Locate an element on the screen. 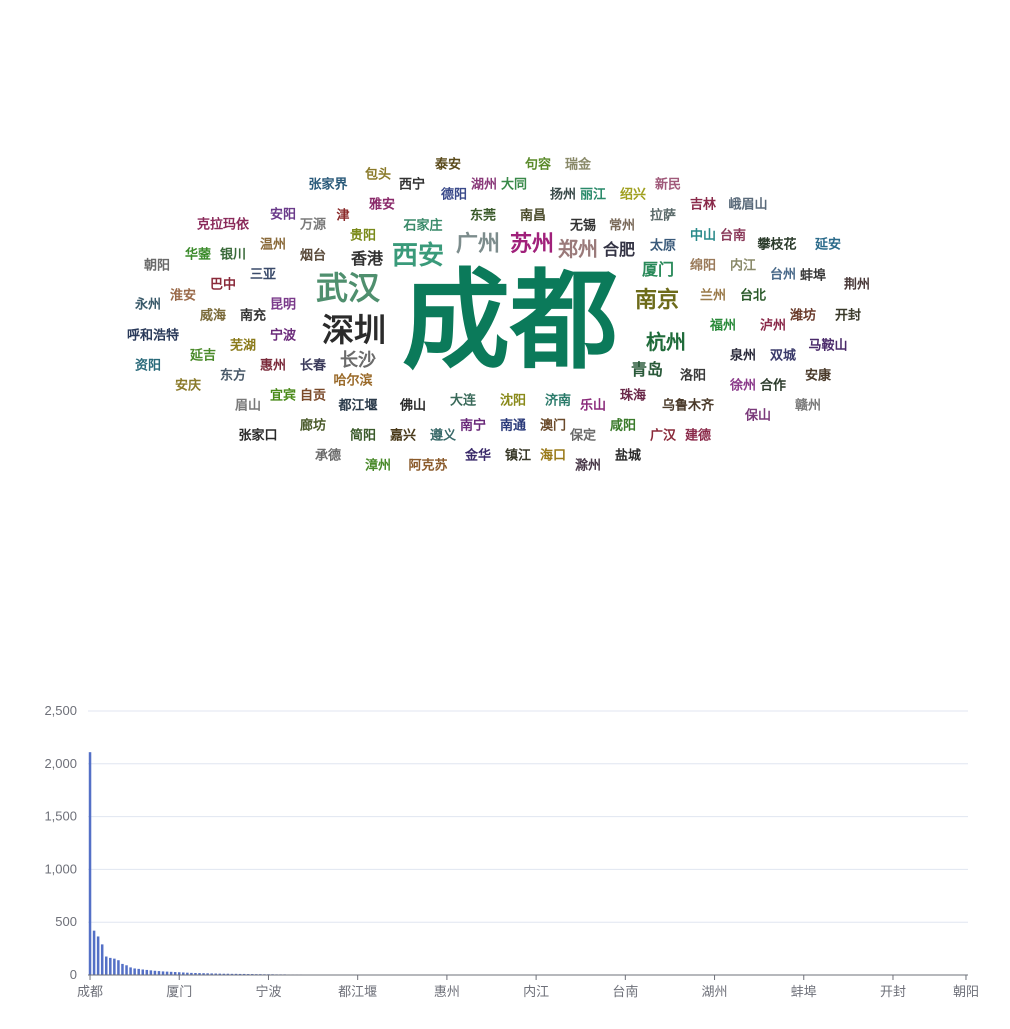 The width and height of the screenshot is (1010, 1029). x-tick-label: 朝阳 is located at coordinates (966, 991).